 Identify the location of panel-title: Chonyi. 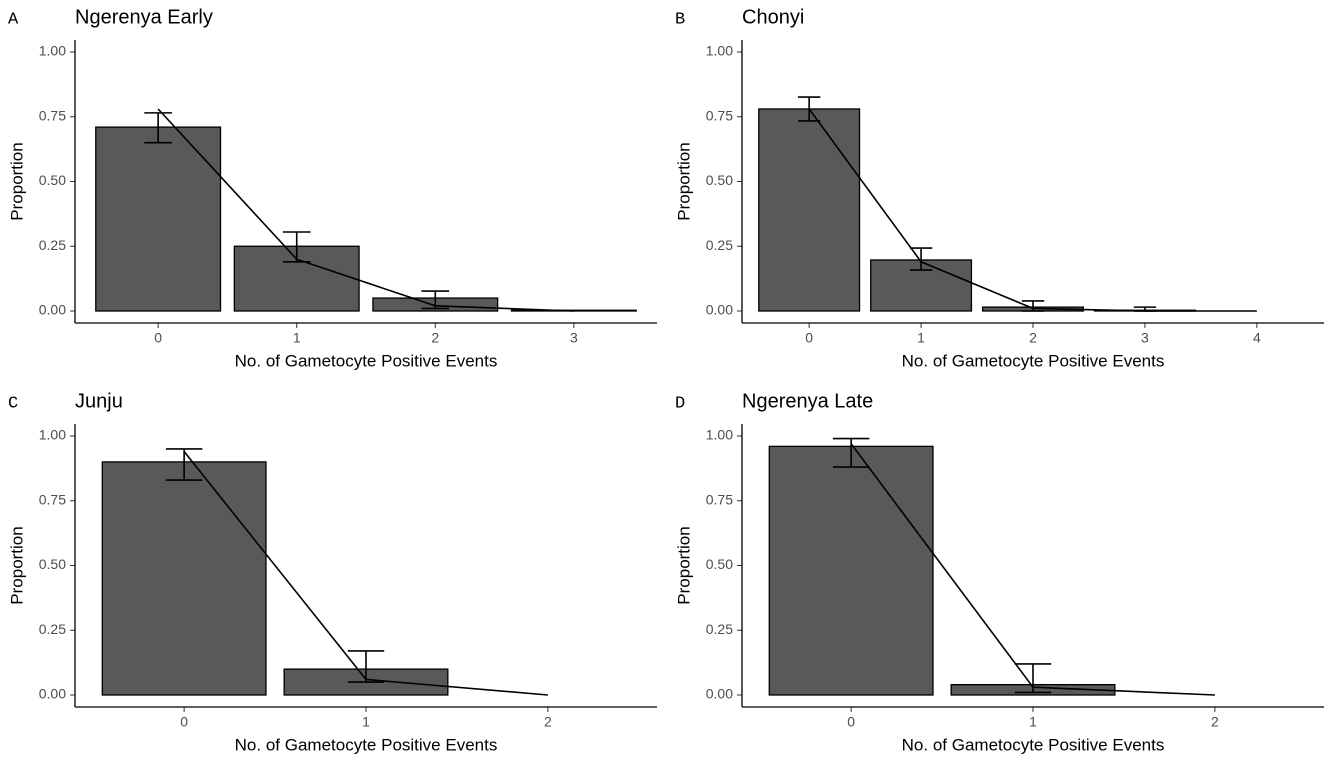
(773, 17).